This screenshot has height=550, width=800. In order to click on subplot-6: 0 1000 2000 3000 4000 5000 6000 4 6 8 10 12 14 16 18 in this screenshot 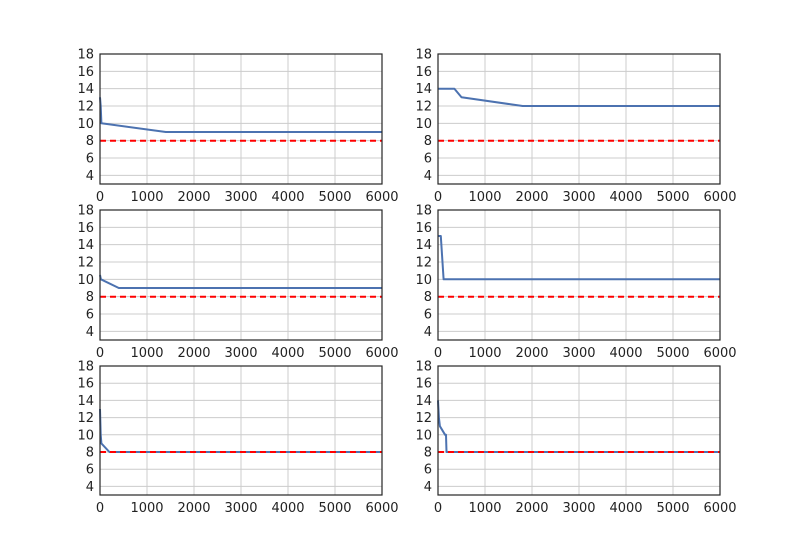, I will do `click(575, 438)`.